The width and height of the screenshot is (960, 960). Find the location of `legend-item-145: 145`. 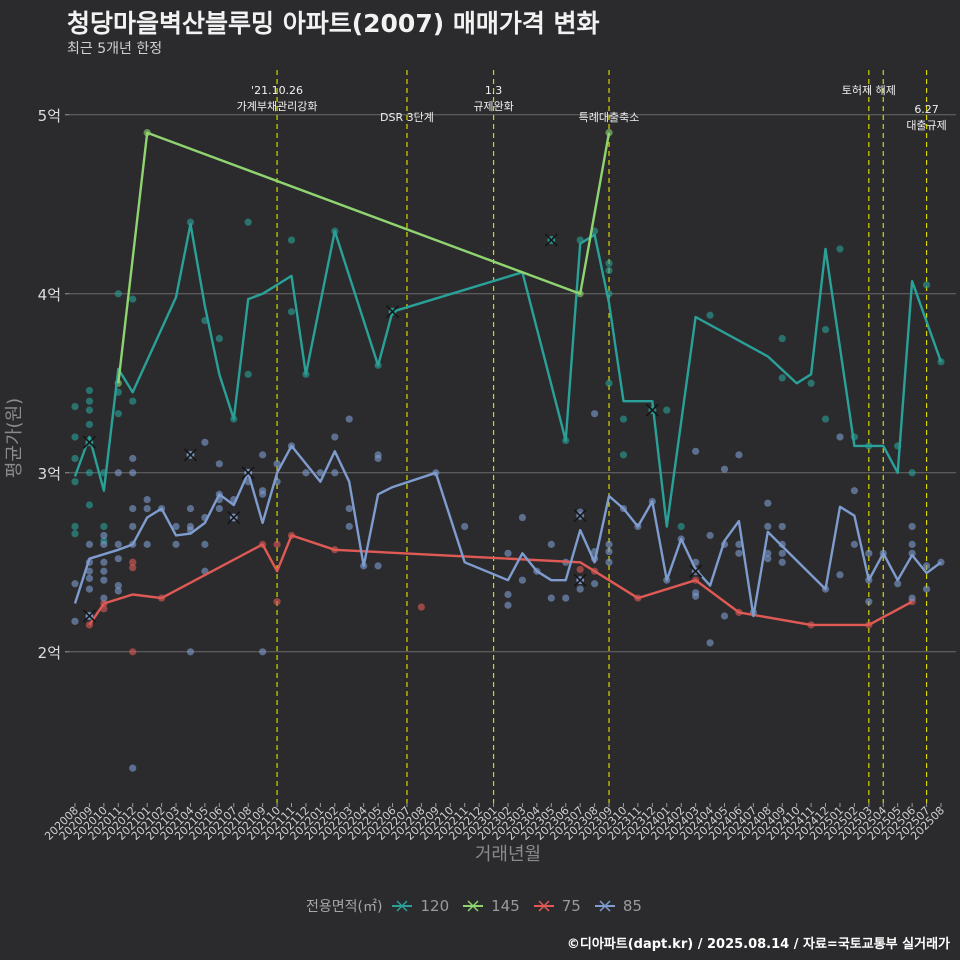

legend-item-145: 145 is located at coordinates (490, 906).